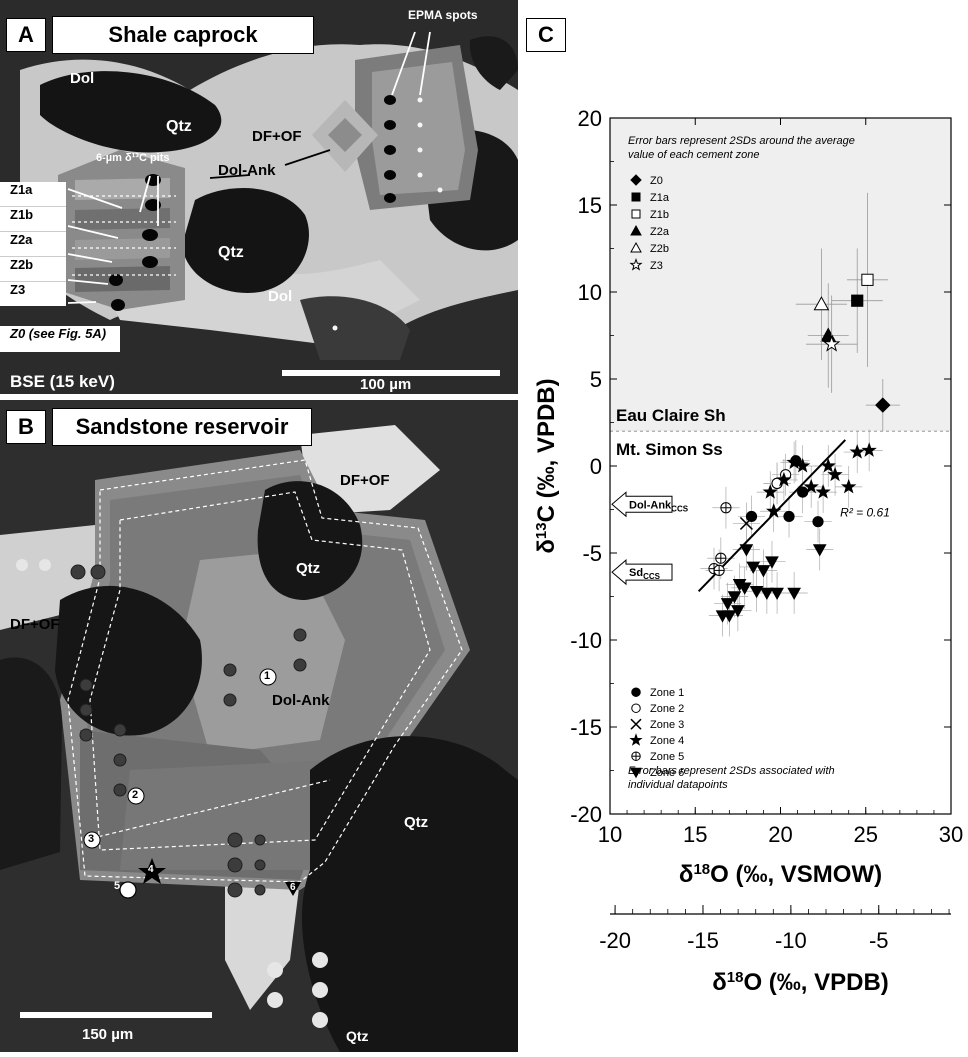  What do you see at coordinates (386, 384) in the screenshot?
I see `scale-label-a: 100 µm` at bounding box center [386, 384].